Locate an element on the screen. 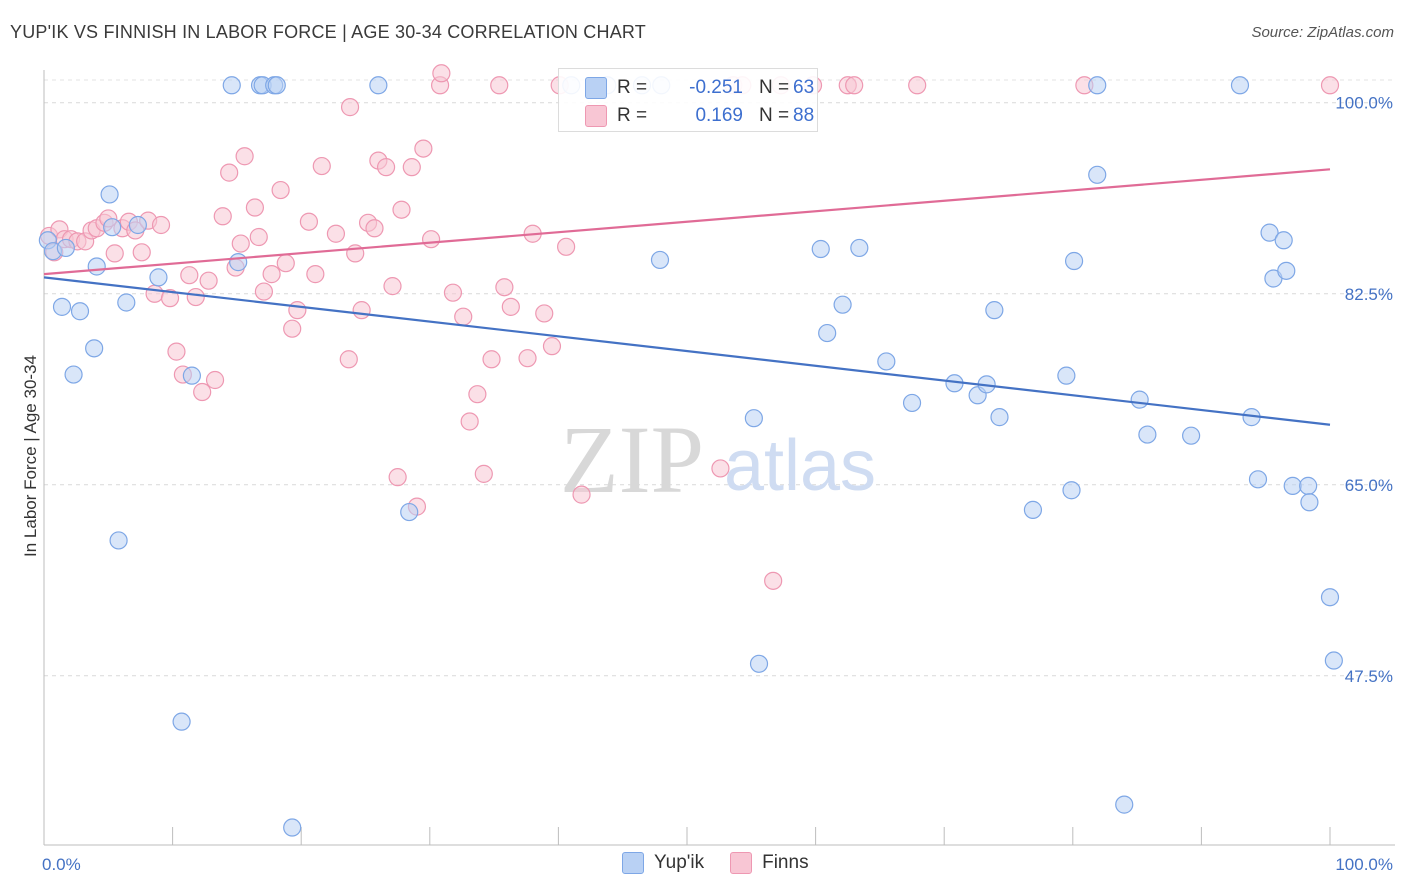 The image size is (1406, 892). x-tick-label-min: 0.0% is located at coordinates (61, 864).